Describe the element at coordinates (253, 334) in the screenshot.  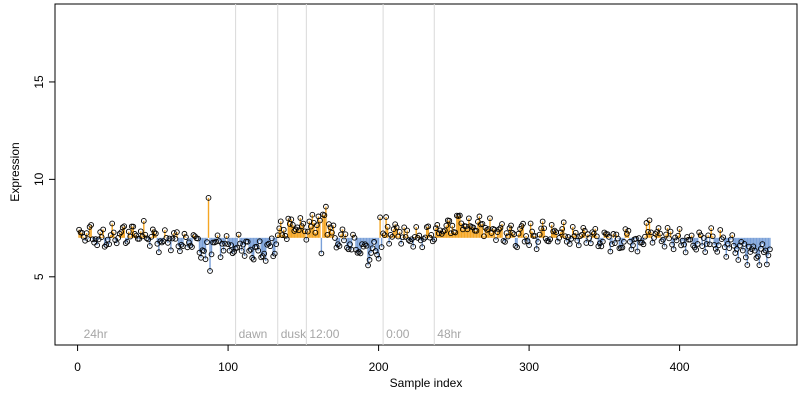
I see `marker-label: dawn` at that location.